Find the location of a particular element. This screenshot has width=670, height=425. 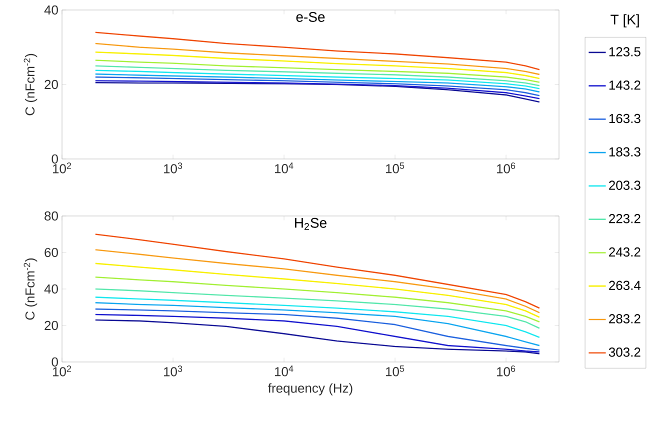

legend-label: 263.4 is located at coordinates (625, 285).